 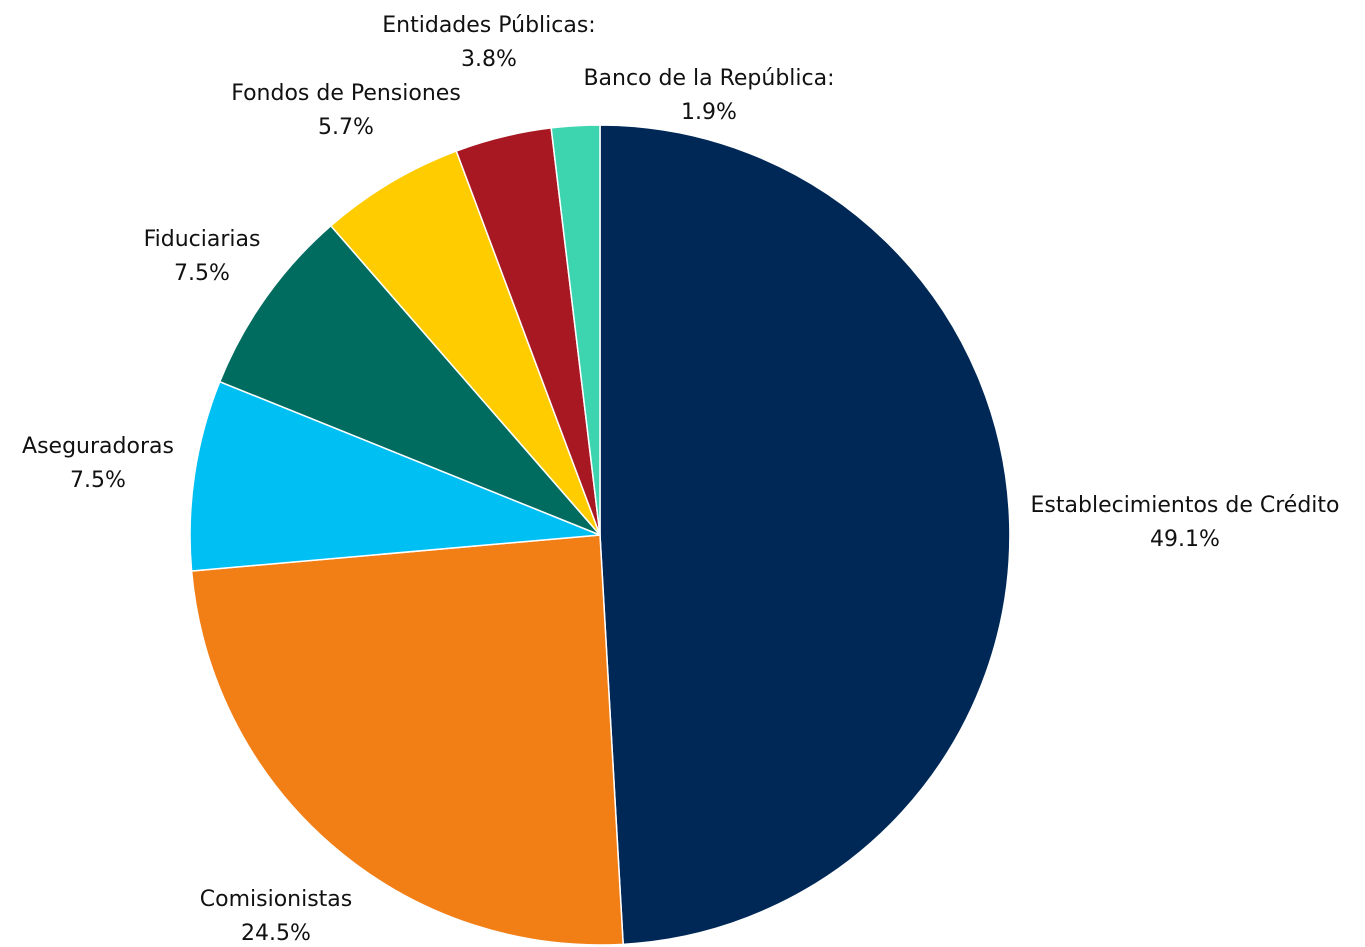 What do you see at coordinates (489, 59) in the screenshot?
I see `slice-label-value: 3.8%` at bounding box center [489, 59].